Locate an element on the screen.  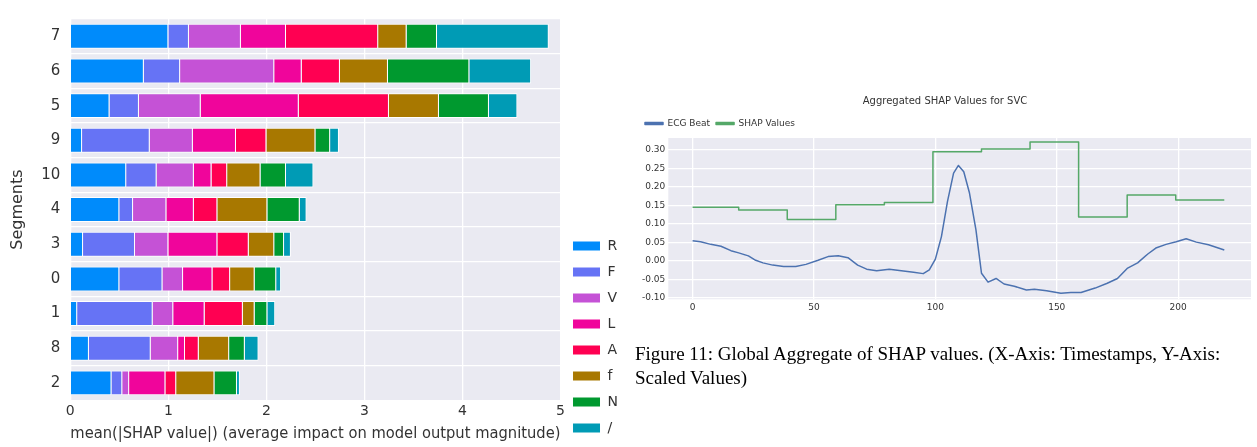
x-tick-label: 4 is located at coordinates (463, 410).